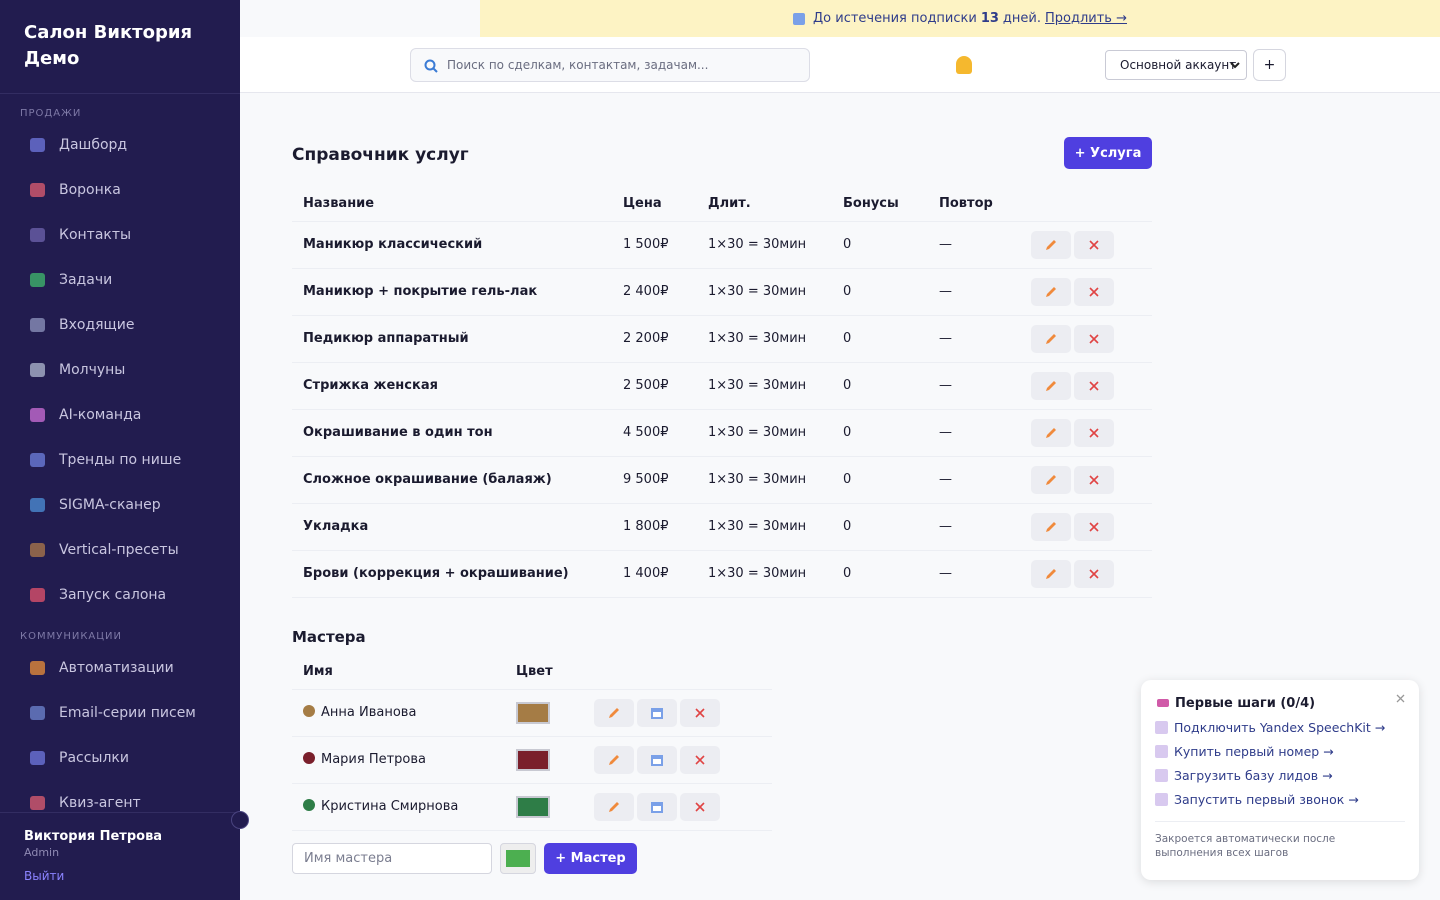  What do you see at coordinates (86, 279) in the screenshot?
I see `nav-label: Задачи` at bounding box center [86, 279].